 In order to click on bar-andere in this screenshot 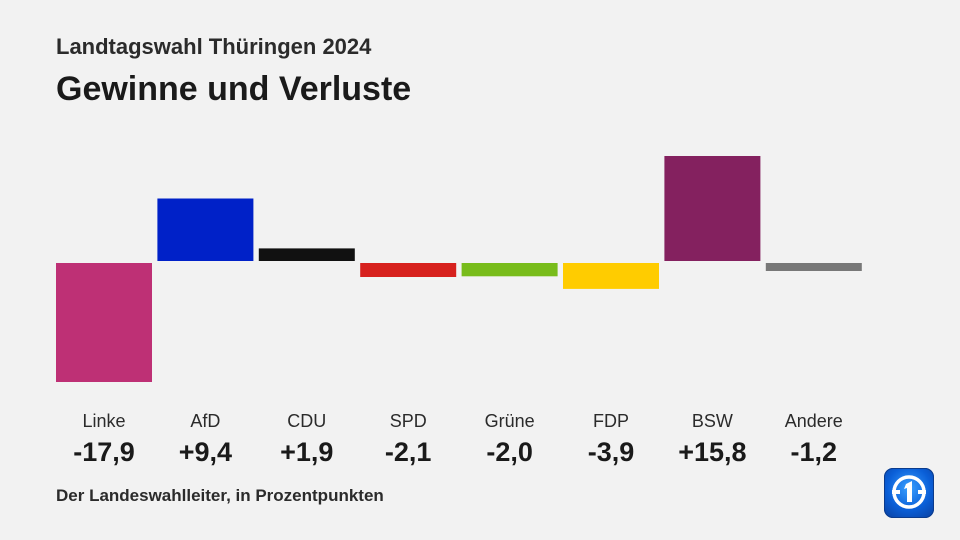, I will do `click(813, 267)`.